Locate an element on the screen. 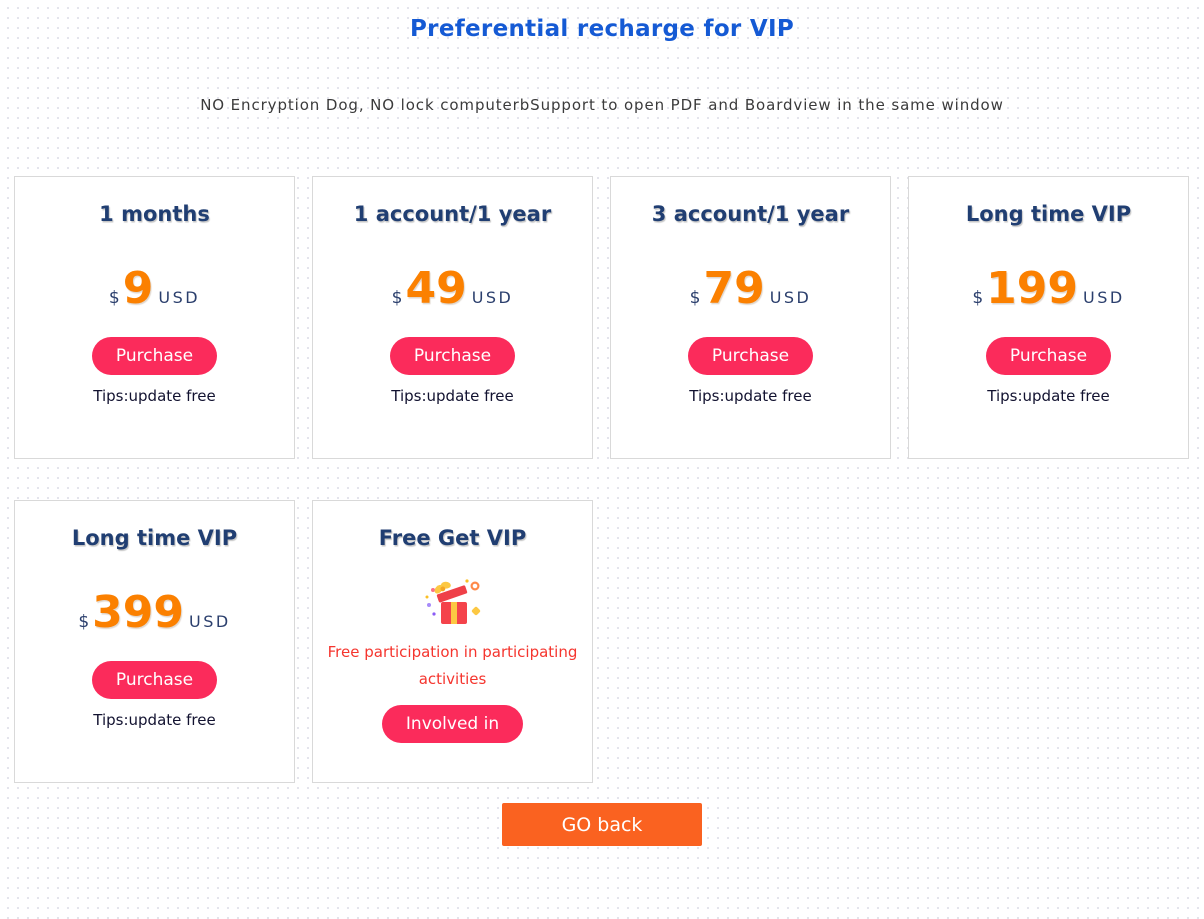  price-number: 9 is located at coordinates (138, 288).